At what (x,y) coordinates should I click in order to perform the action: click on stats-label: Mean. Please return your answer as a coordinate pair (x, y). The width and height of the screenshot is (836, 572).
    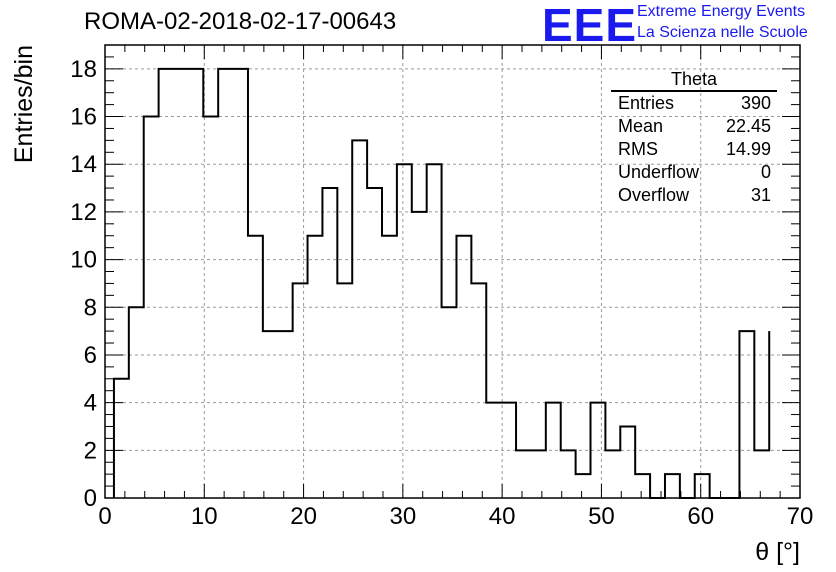
    Looking at the image, I should click on (641, 126).